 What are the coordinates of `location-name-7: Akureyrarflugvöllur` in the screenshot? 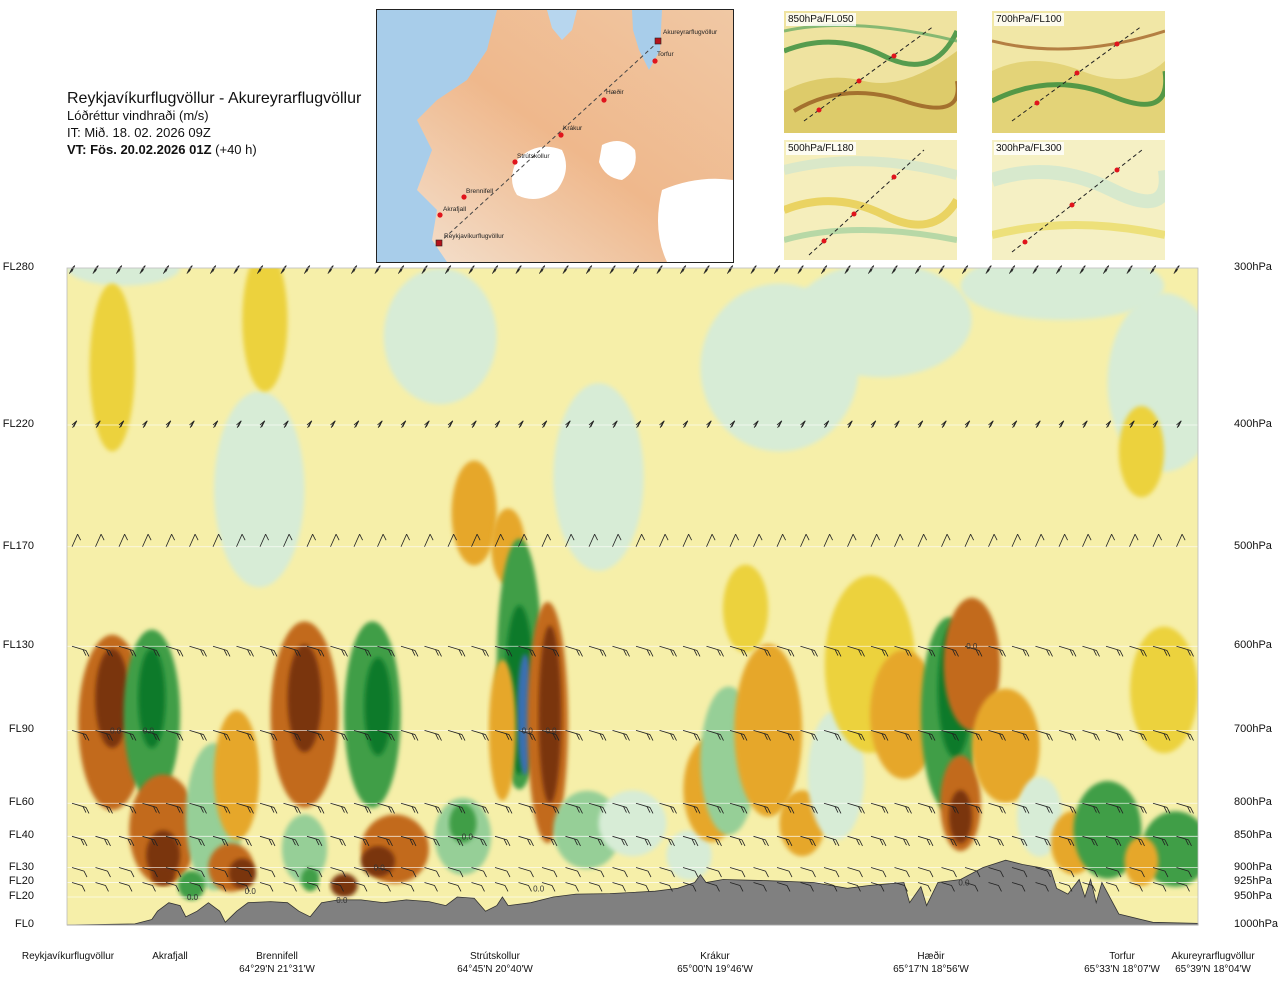 It's located at (1213, 956).